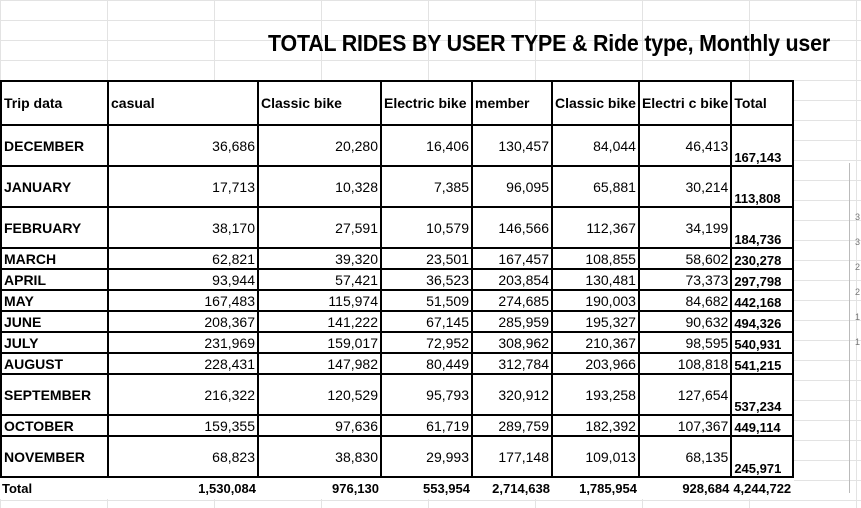  I want to click on month-cell: DECEMBER, so click(54, 145).